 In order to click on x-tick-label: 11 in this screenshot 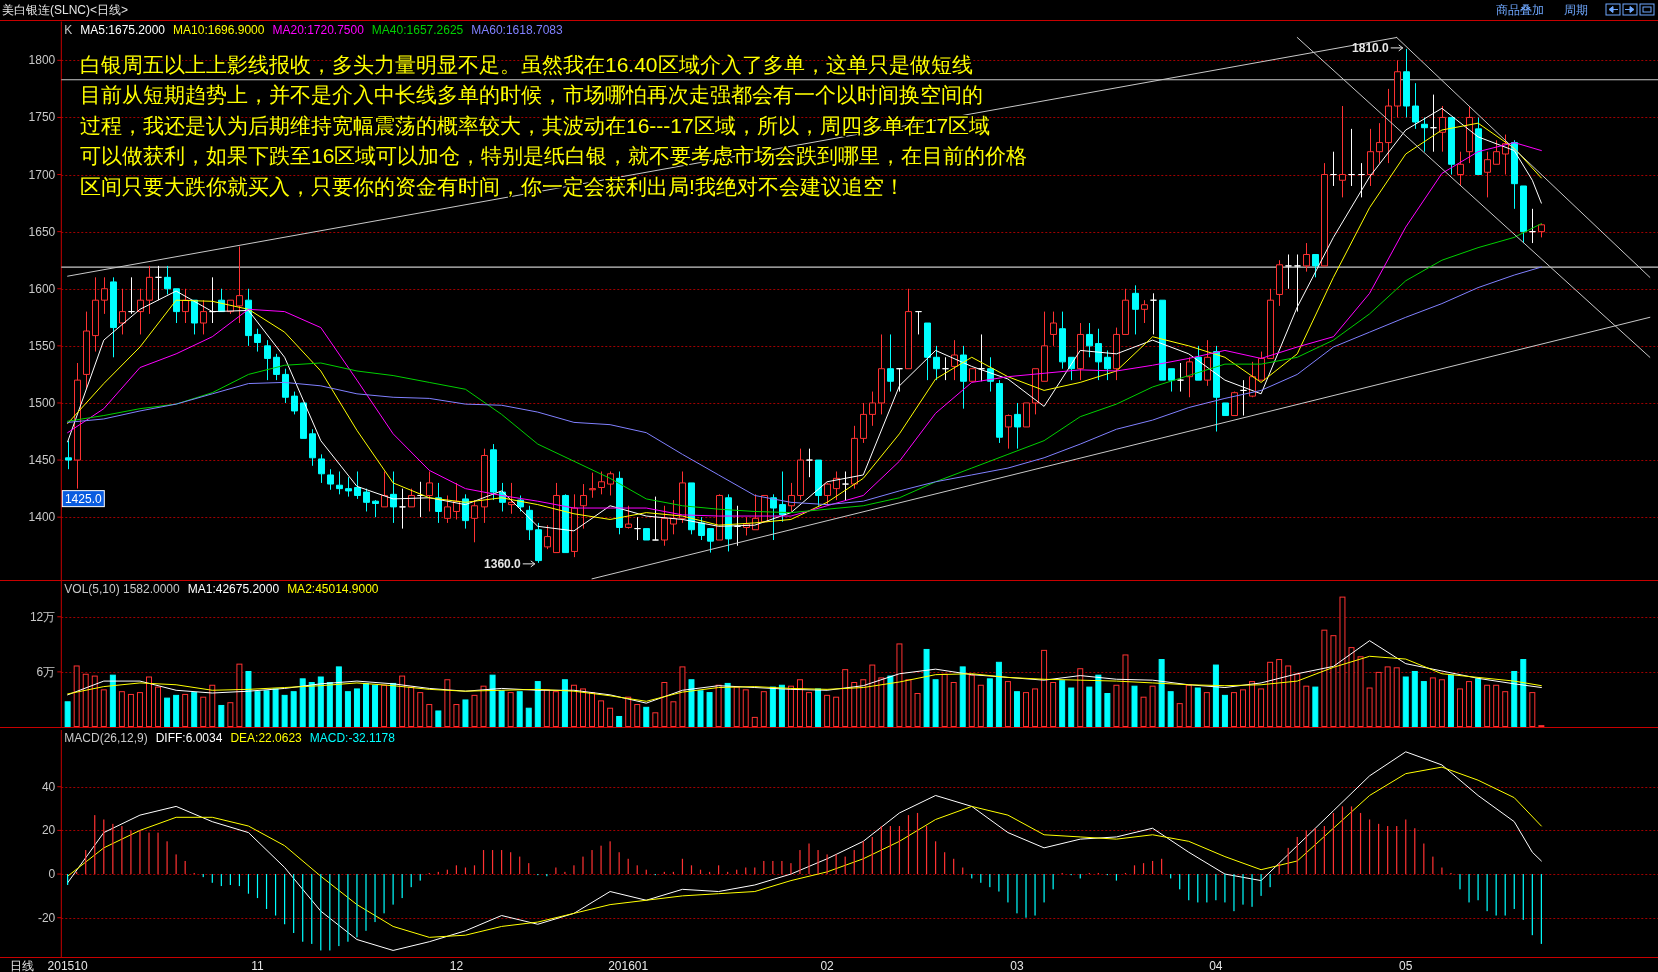, I will do `click(258, 965)`.